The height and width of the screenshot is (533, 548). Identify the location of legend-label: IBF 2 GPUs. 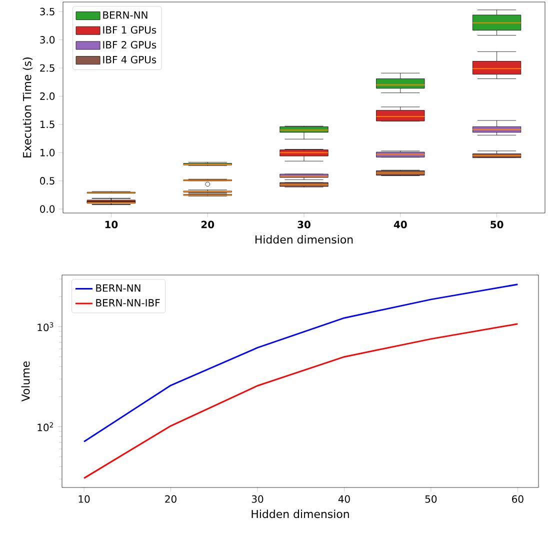
(129, 44).